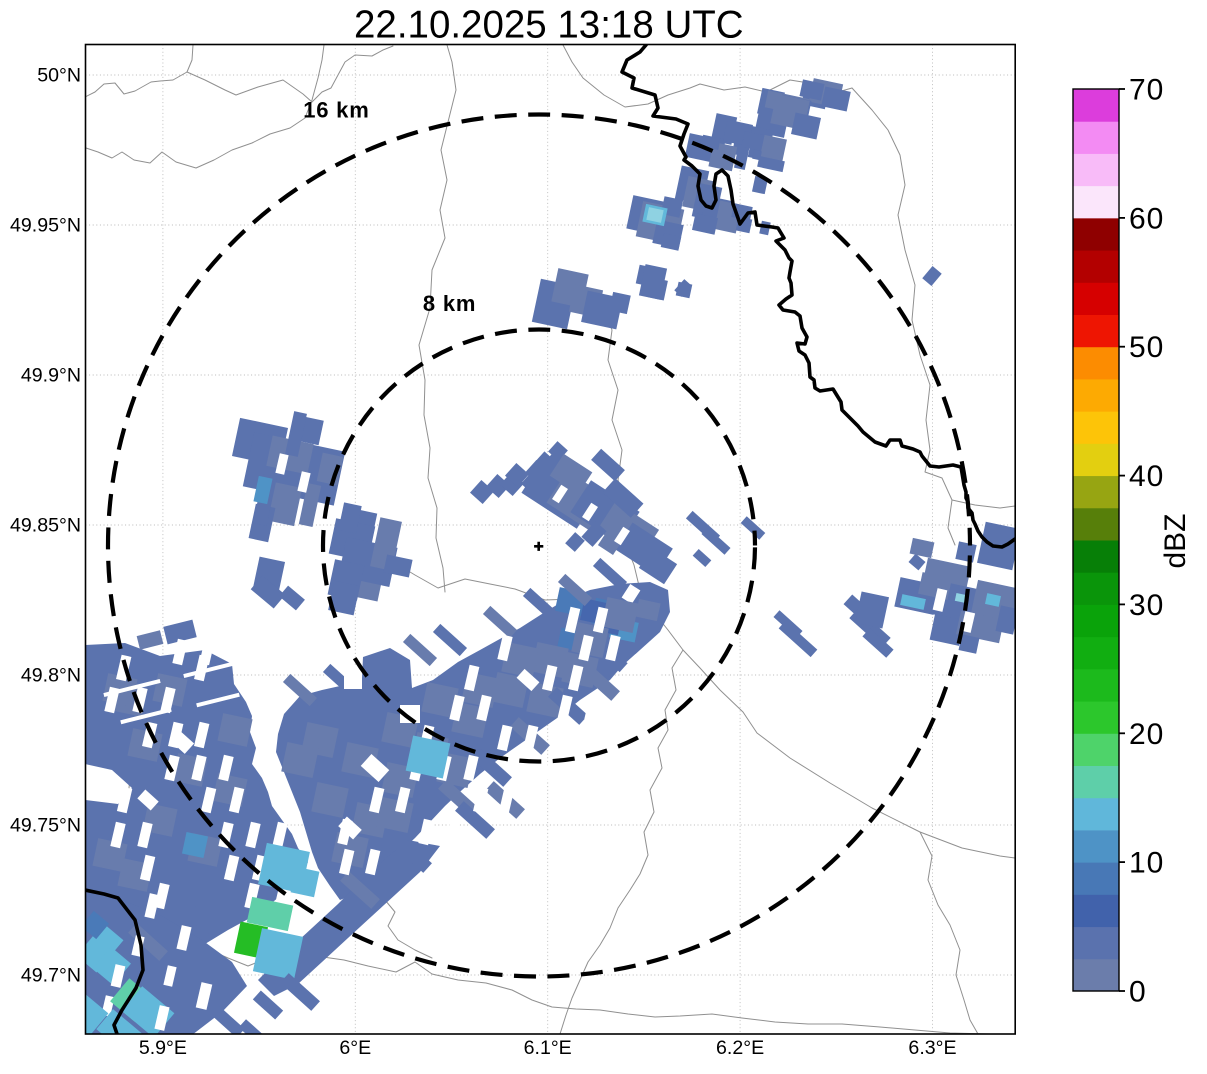  I want to click on svg-text: 60, so click(1146, 218).